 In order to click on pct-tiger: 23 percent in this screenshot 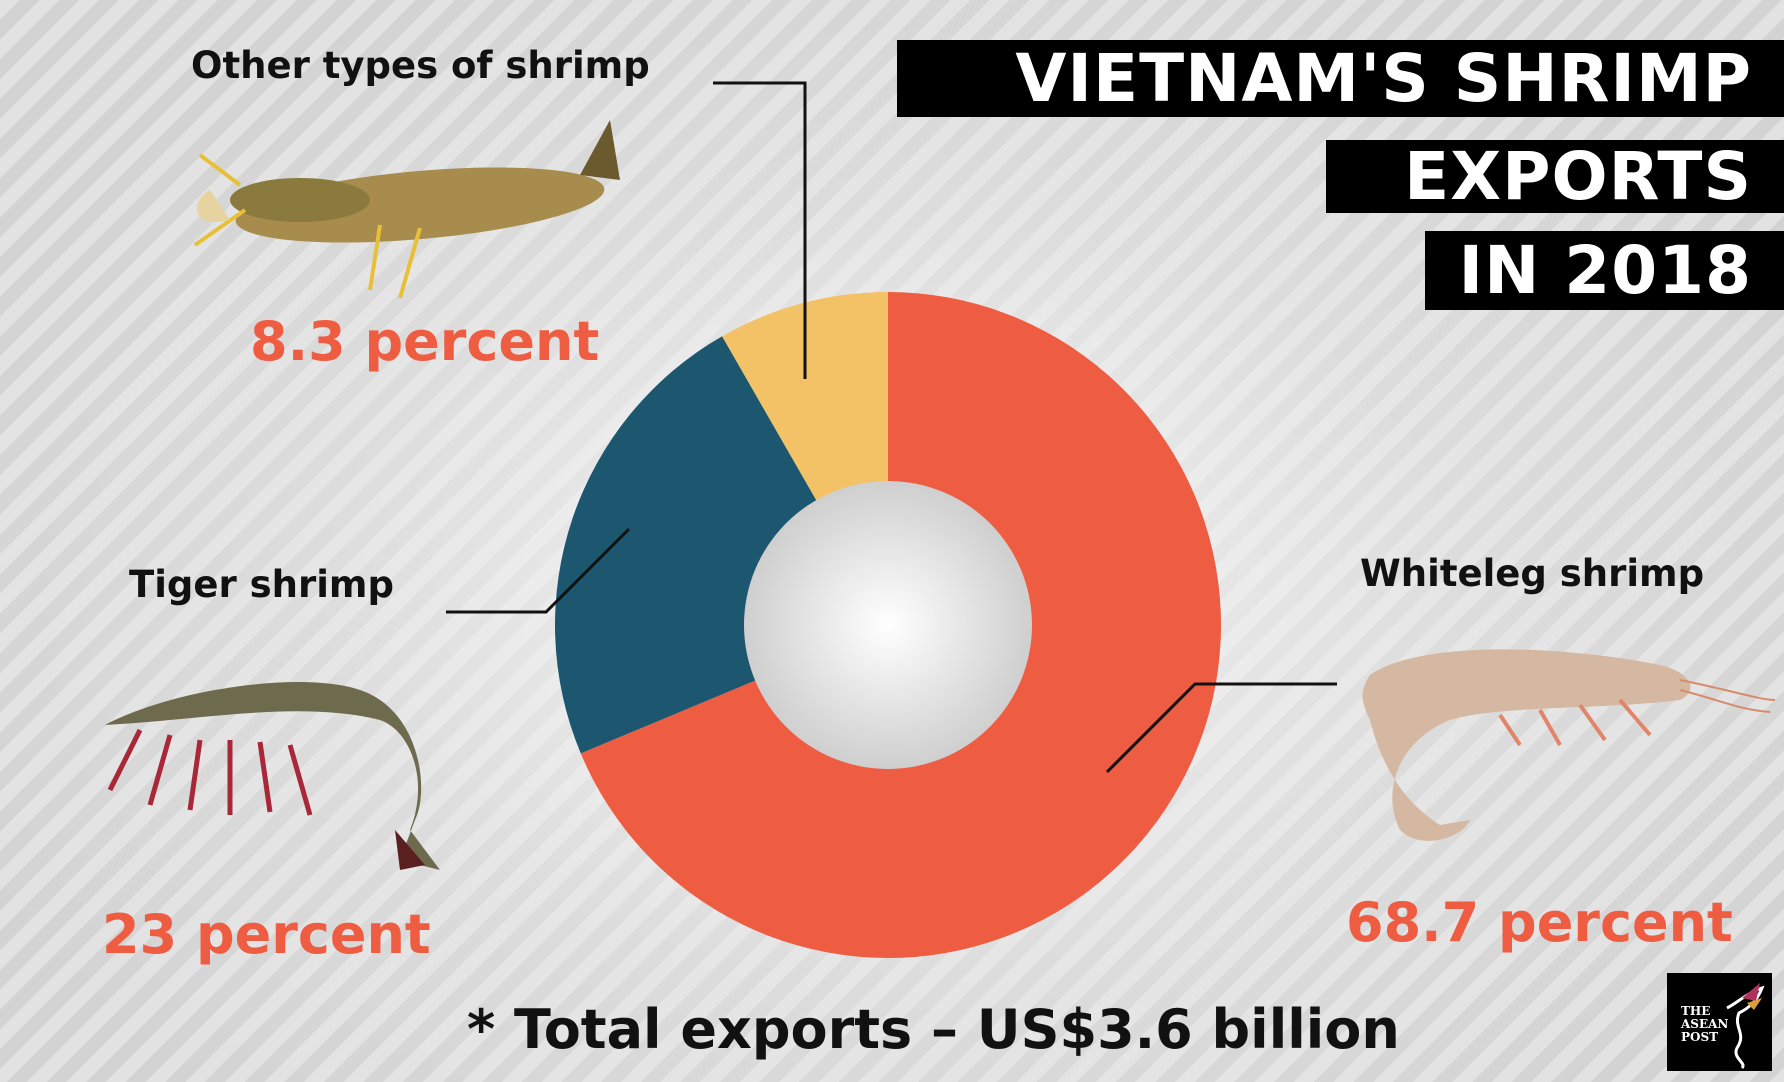, I will do `click(266, 934)`.